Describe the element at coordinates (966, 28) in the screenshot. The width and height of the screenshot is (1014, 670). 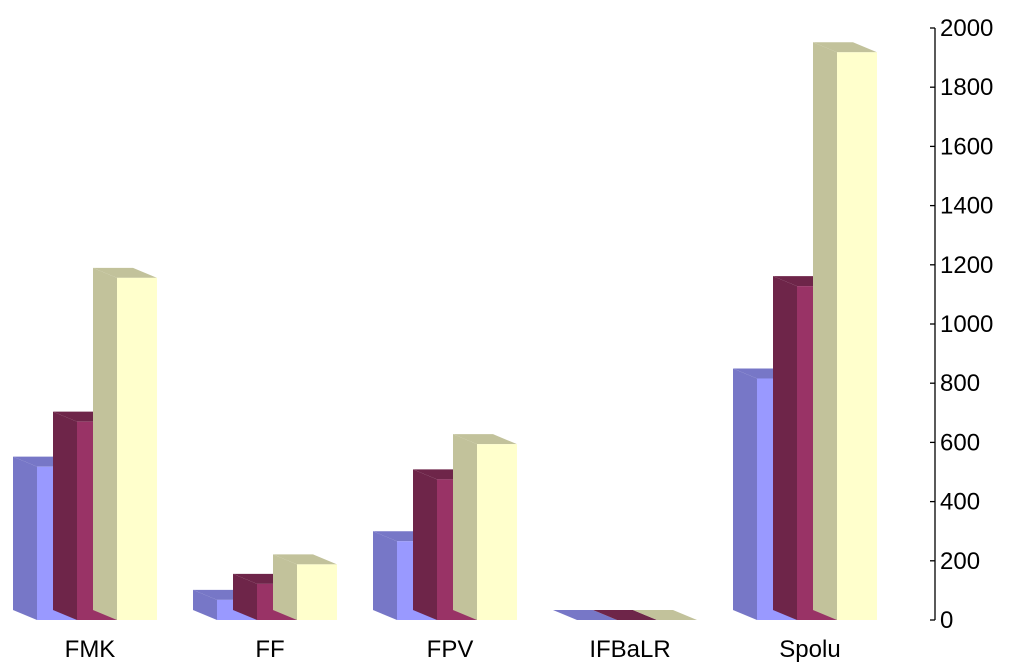
I see `y-tick-label-2000: 2000` at that location.